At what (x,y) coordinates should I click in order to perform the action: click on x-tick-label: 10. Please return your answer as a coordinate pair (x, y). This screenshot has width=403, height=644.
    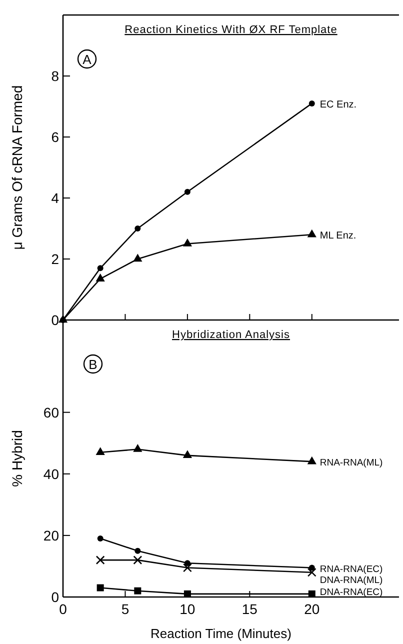
    Looking at the image, I should click on (188, 609).